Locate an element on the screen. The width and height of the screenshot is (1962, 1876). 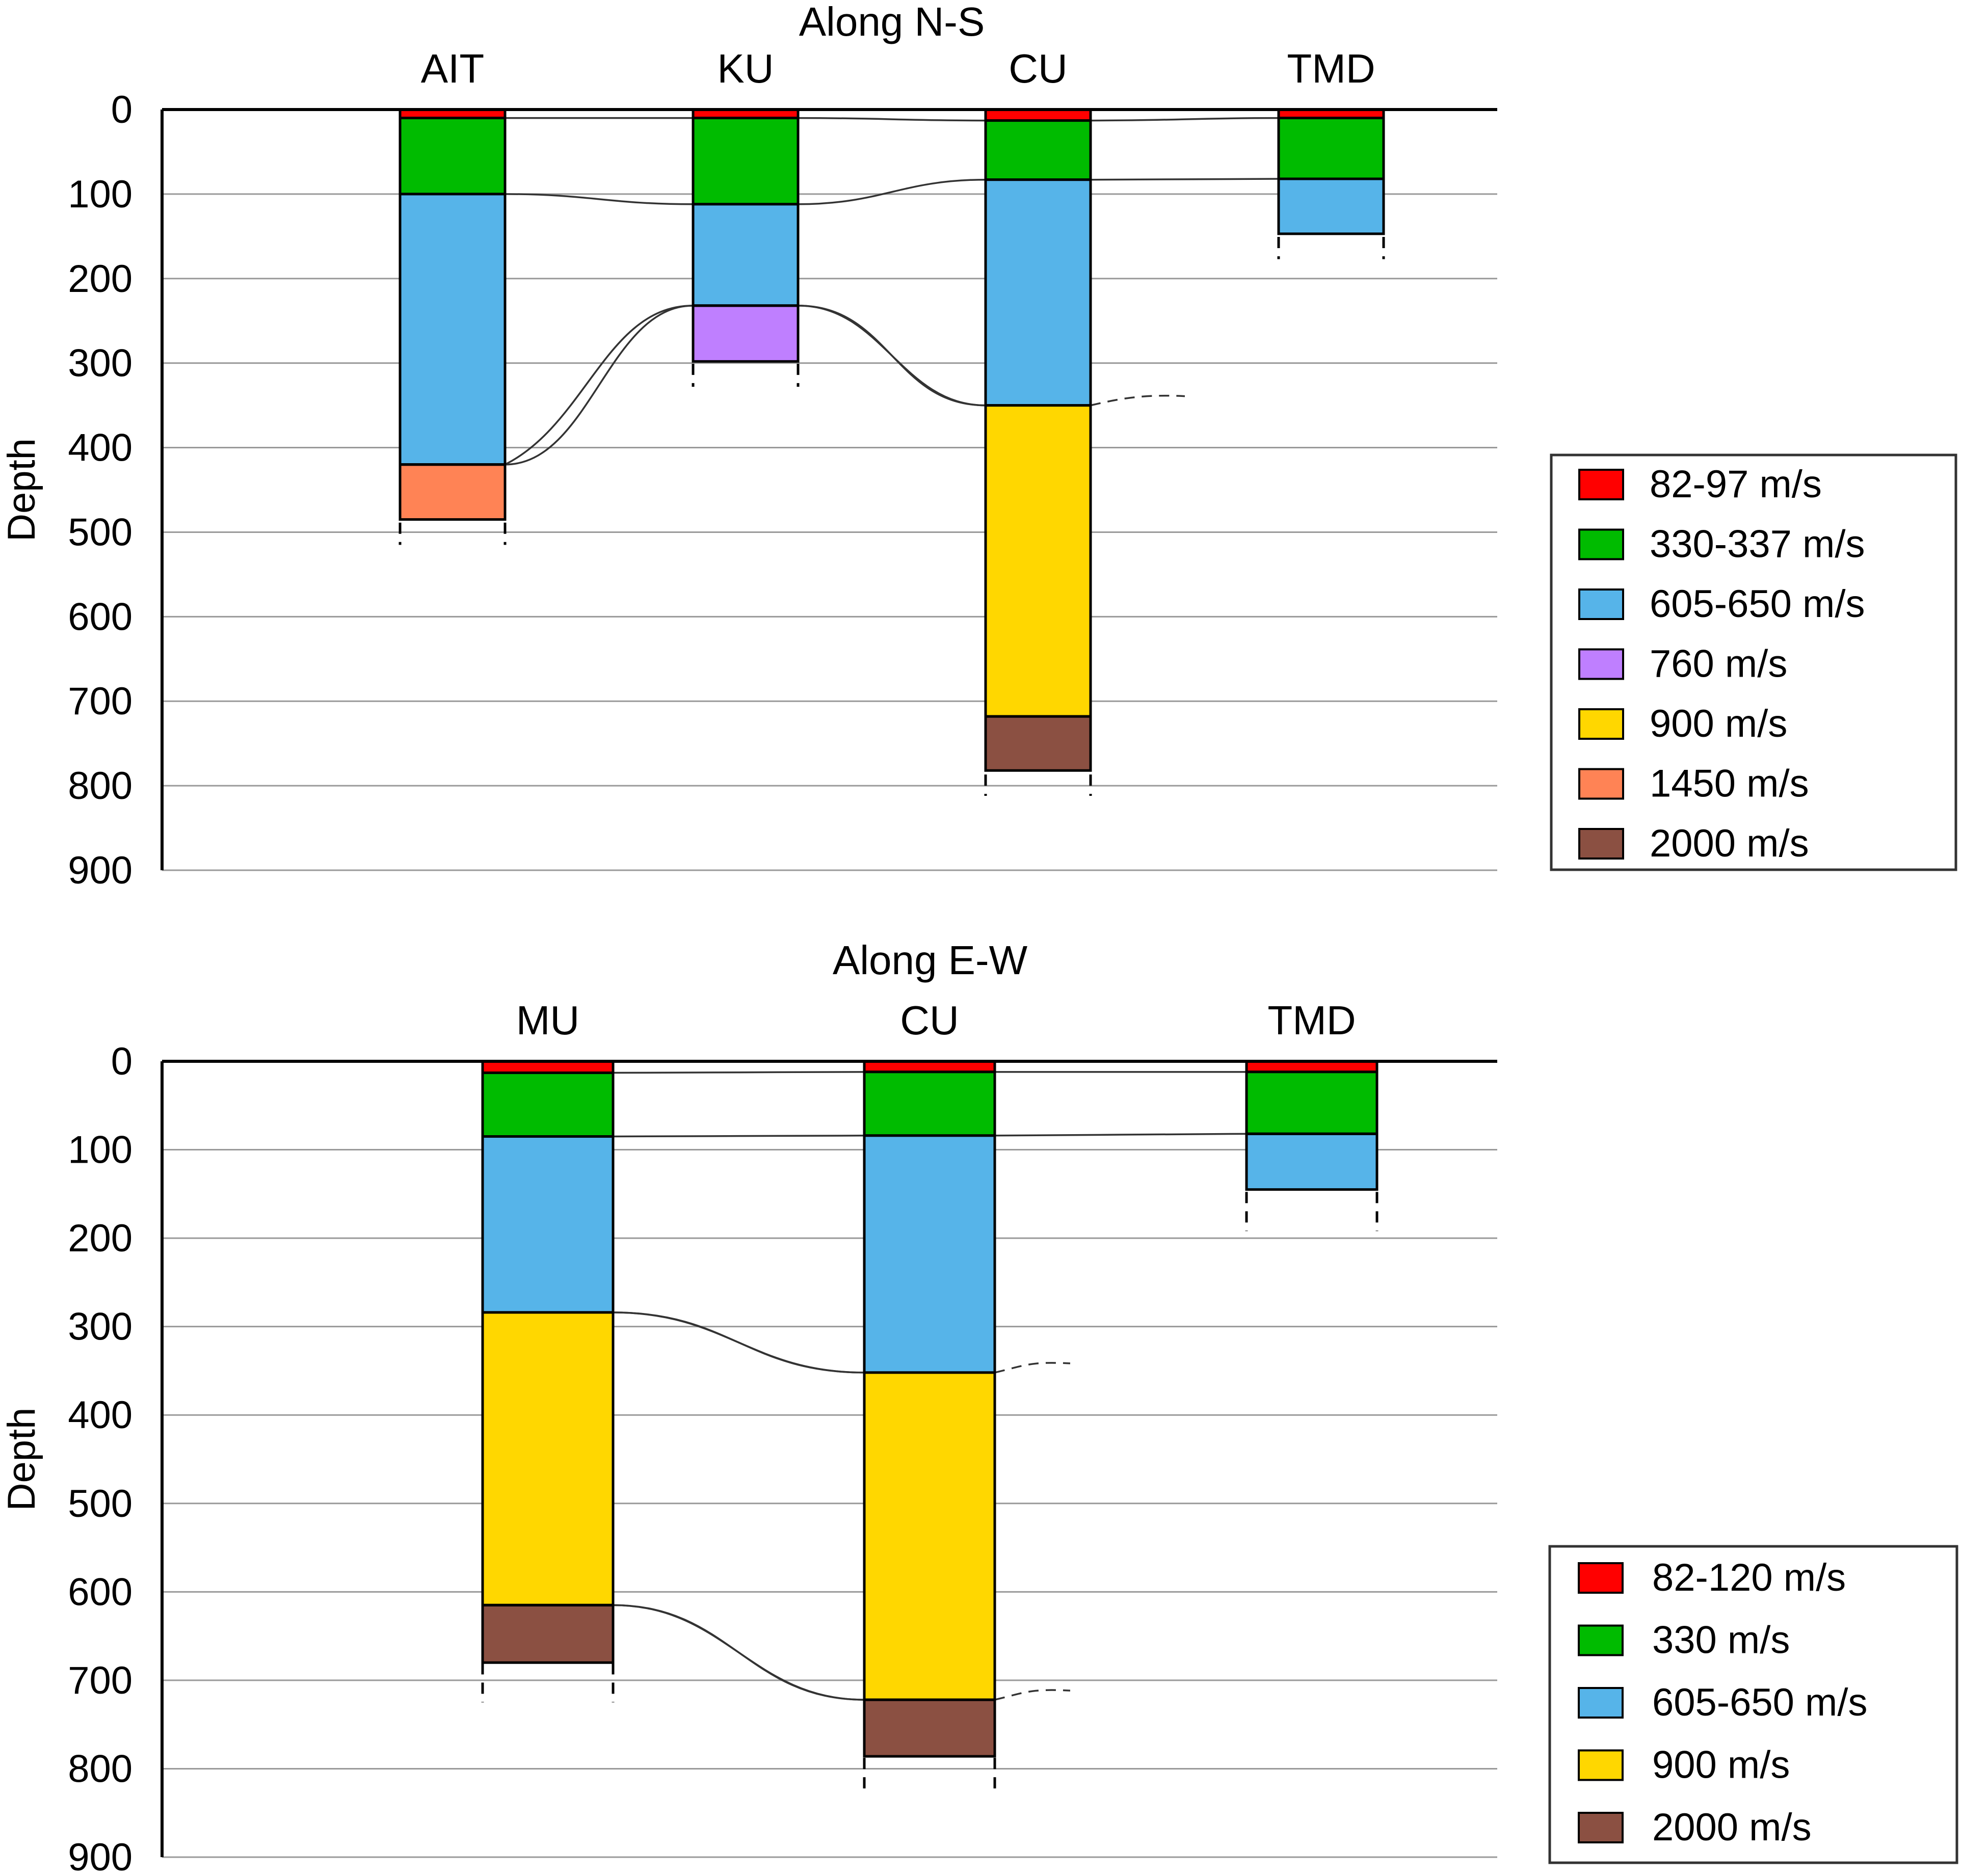
chart-title: Along N-S is located at coordinates (892, 22).